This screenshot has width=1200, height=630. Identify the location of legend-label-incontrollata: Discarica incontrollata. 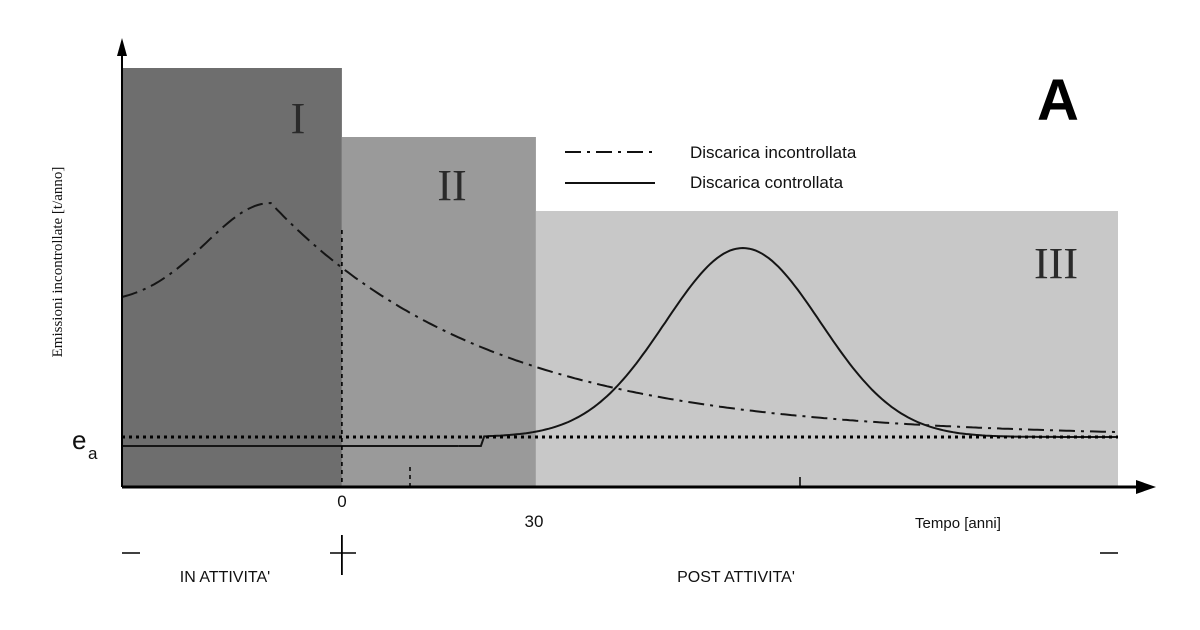
(773, 152).